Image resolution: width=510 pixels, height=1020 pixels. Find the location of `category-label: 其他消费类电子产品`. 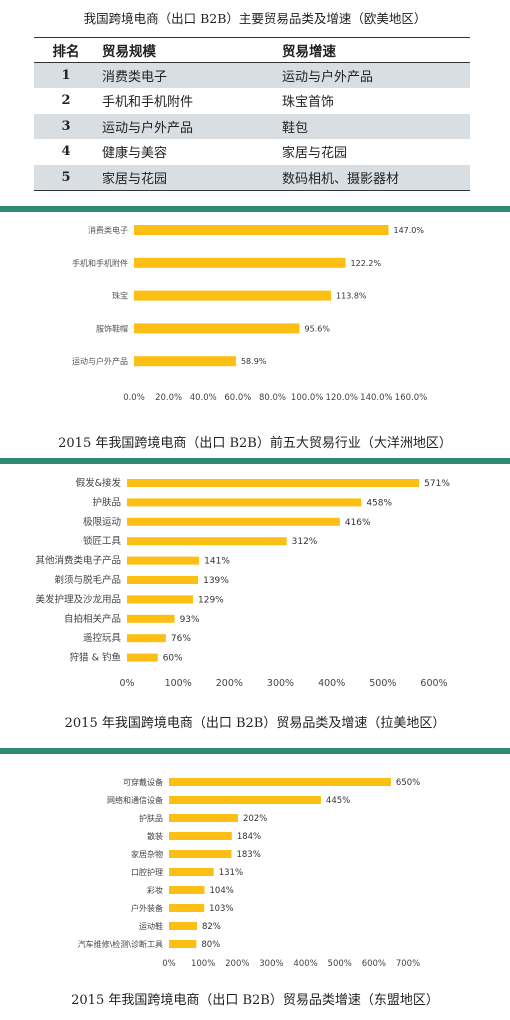

category-label: 其他消费类电子产品 is located at coordinates (78, 561).